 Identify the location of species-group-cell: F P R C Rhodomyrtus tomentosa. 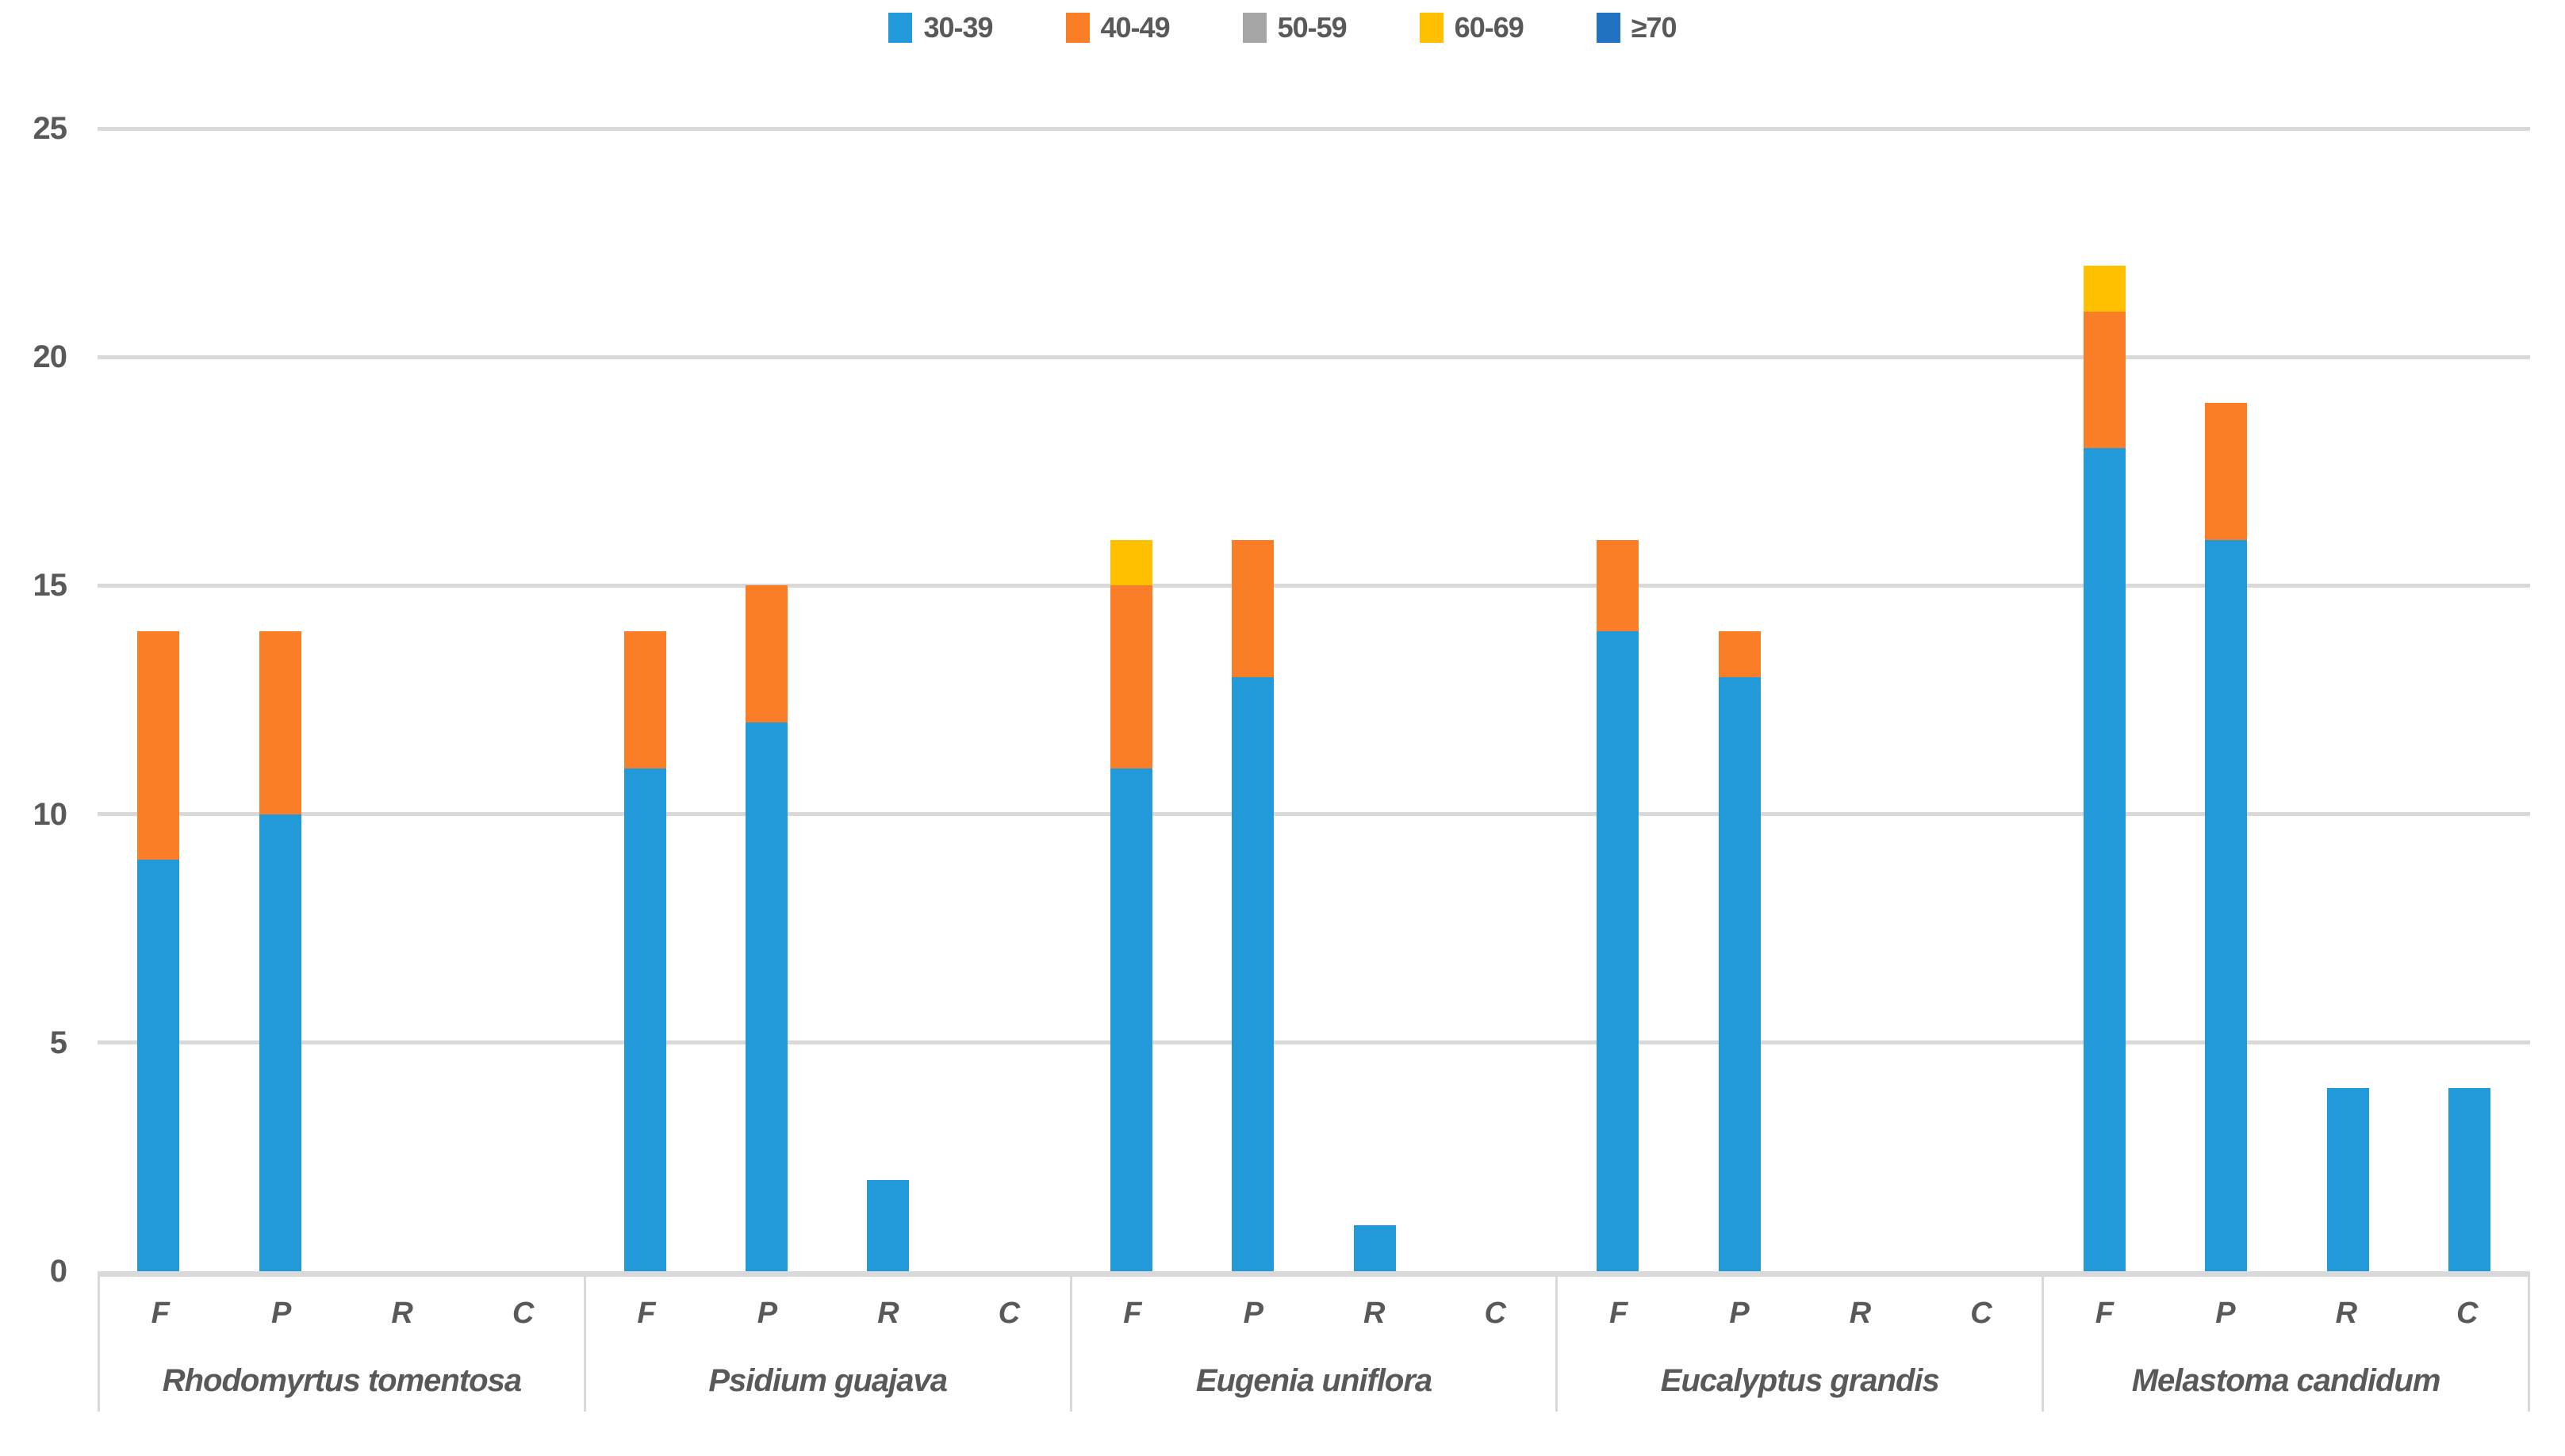
(341, 1344).